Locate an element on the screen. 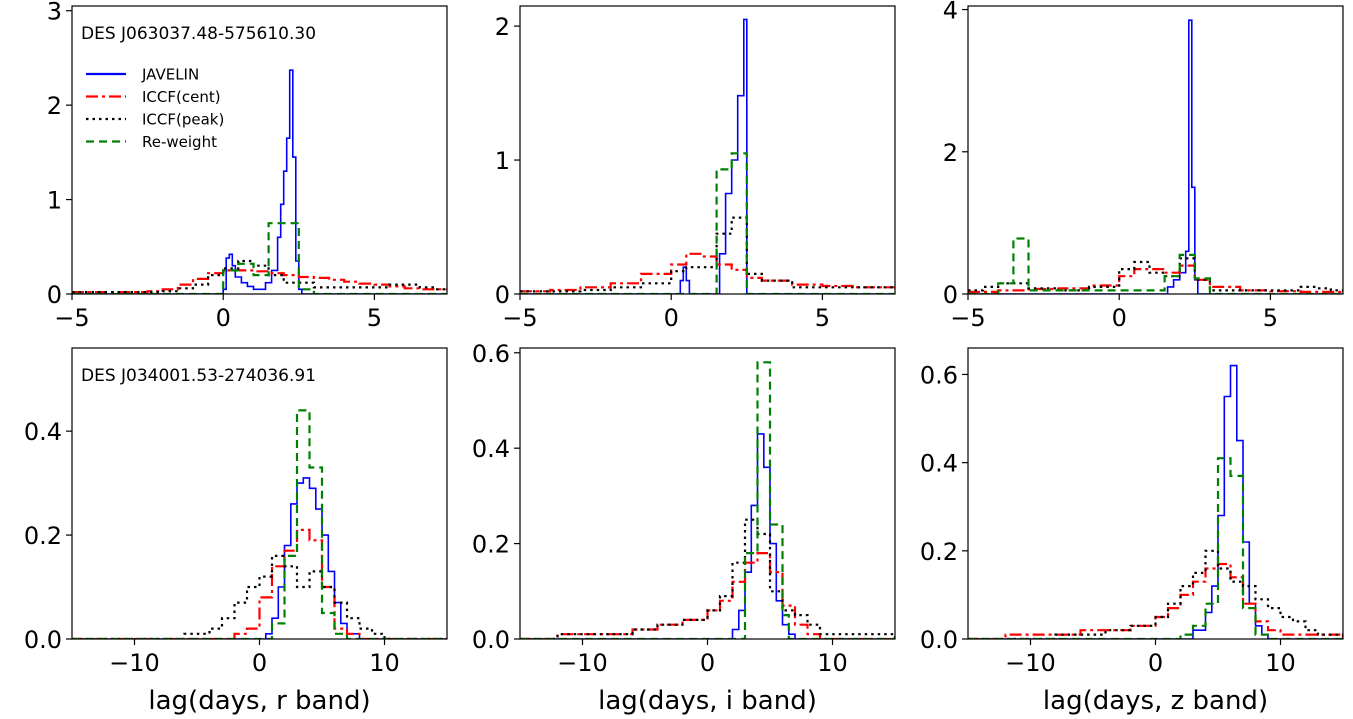 The image size is (1353, 719). legend-label: ICCF(cent) is located at coordinates (181, 97).